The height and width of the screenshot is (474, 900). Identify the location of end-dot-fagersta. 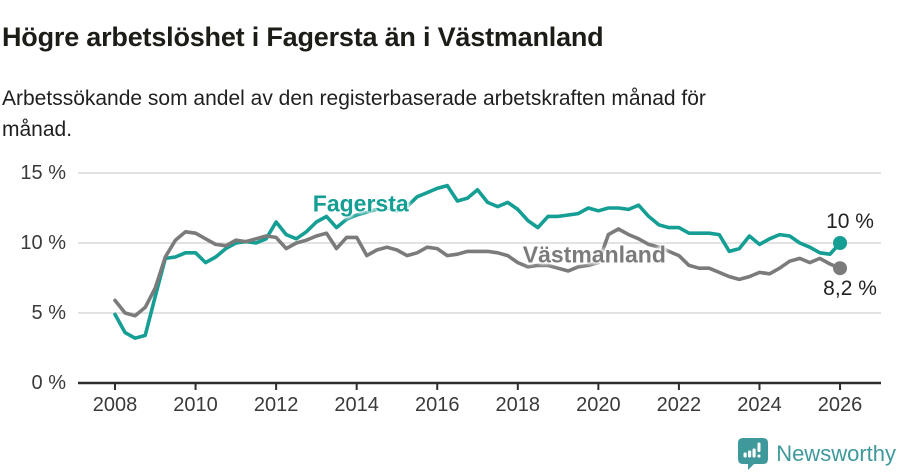
(840, 243).